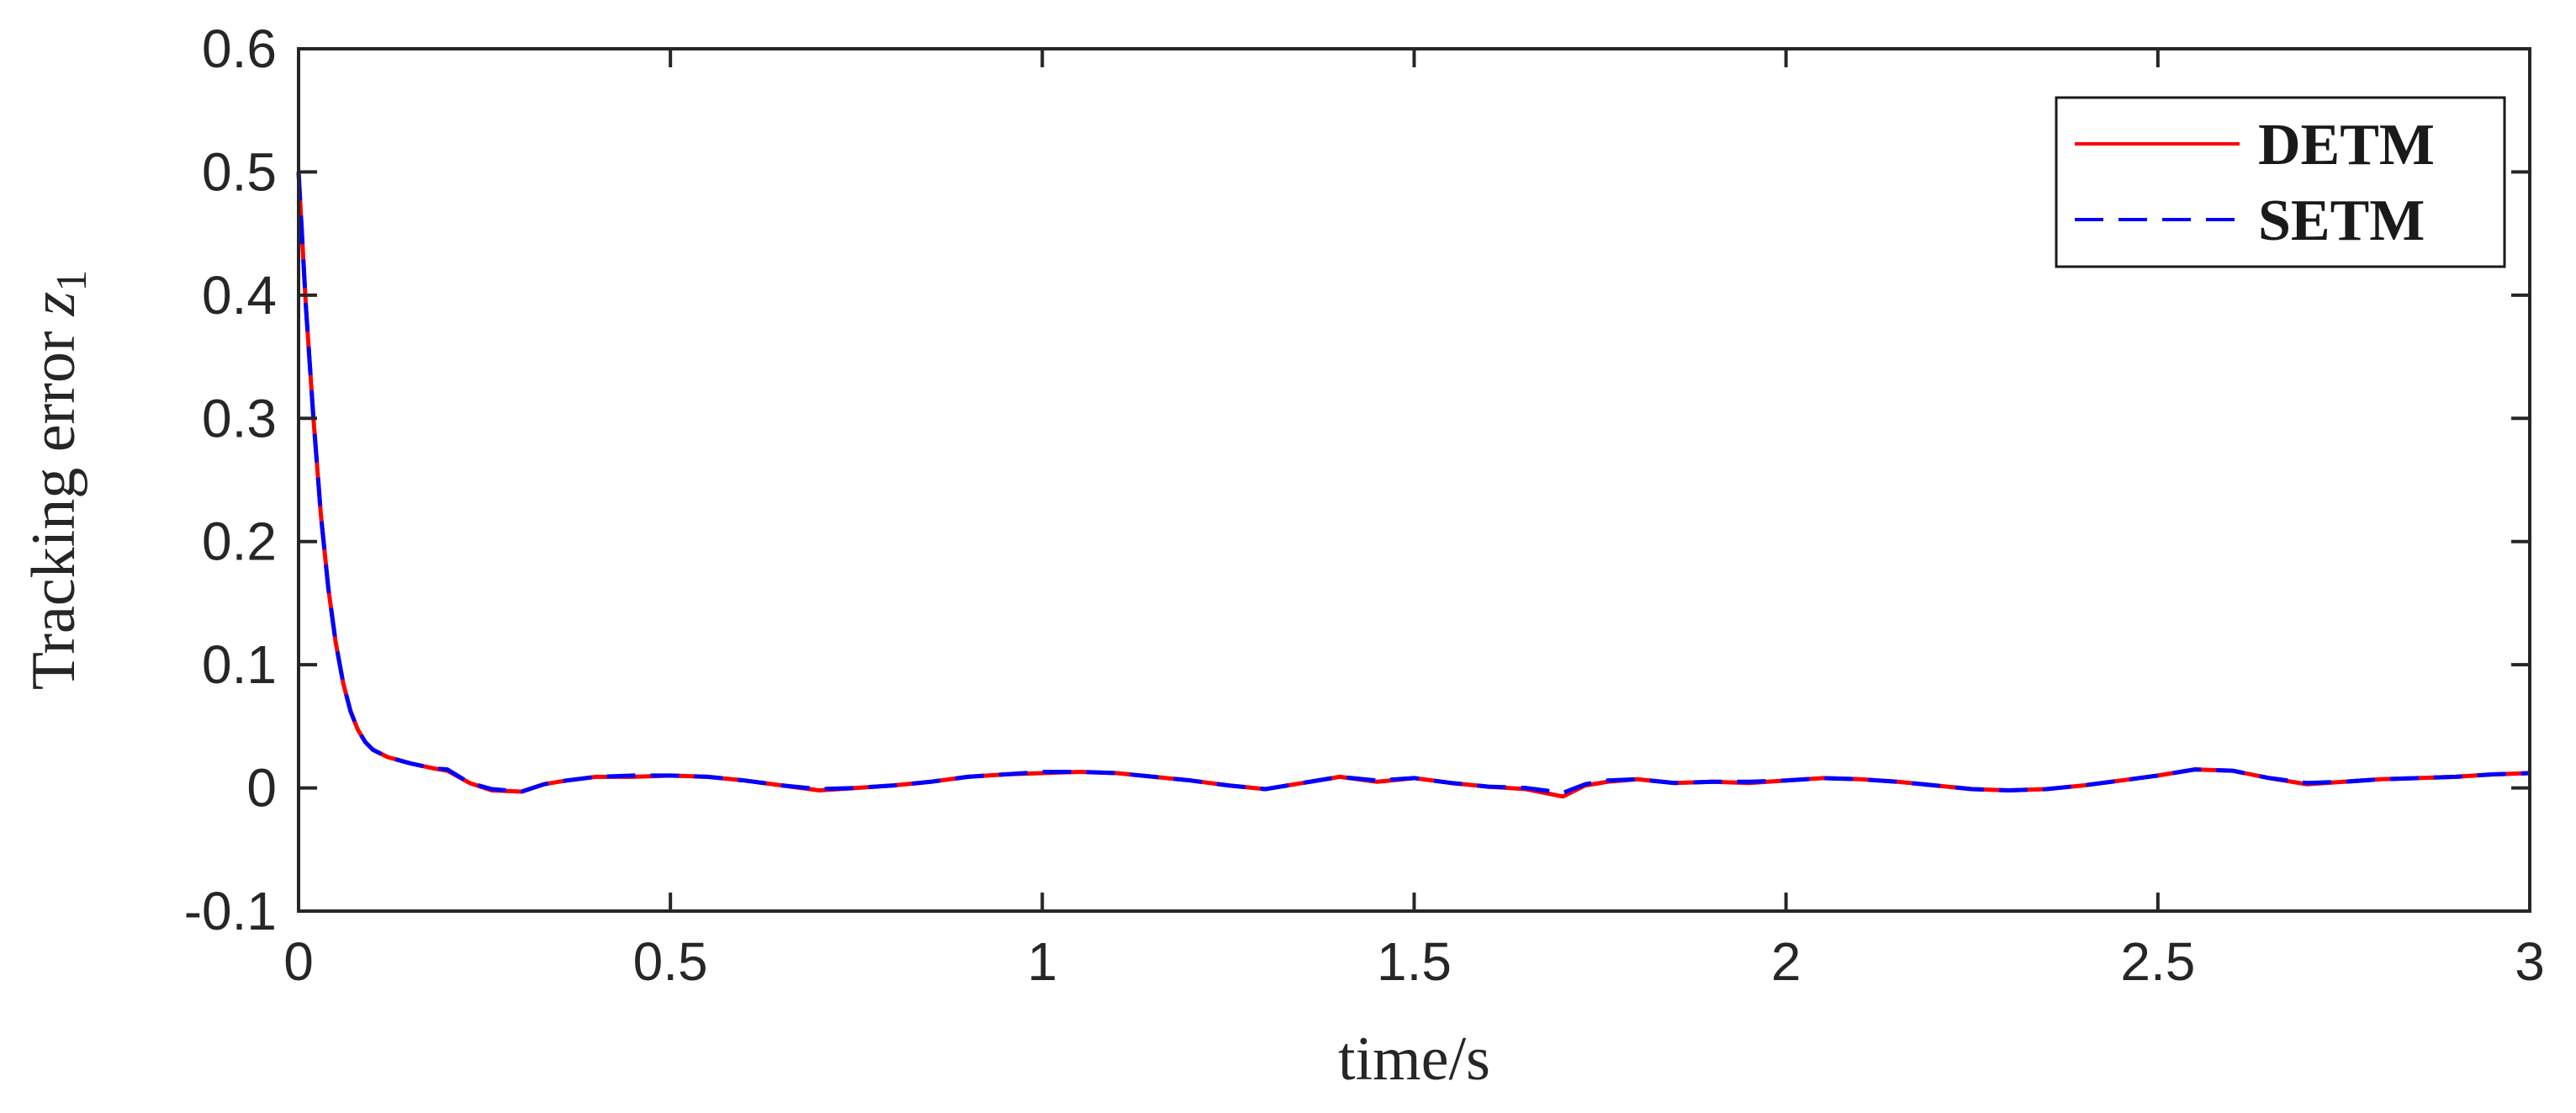 The image size is (2576, 1113). What do you see at coordinates (53, 511) in the screenshot?
I see `y-axis-label-text: Tracking error` at bounding box center [53, 511].